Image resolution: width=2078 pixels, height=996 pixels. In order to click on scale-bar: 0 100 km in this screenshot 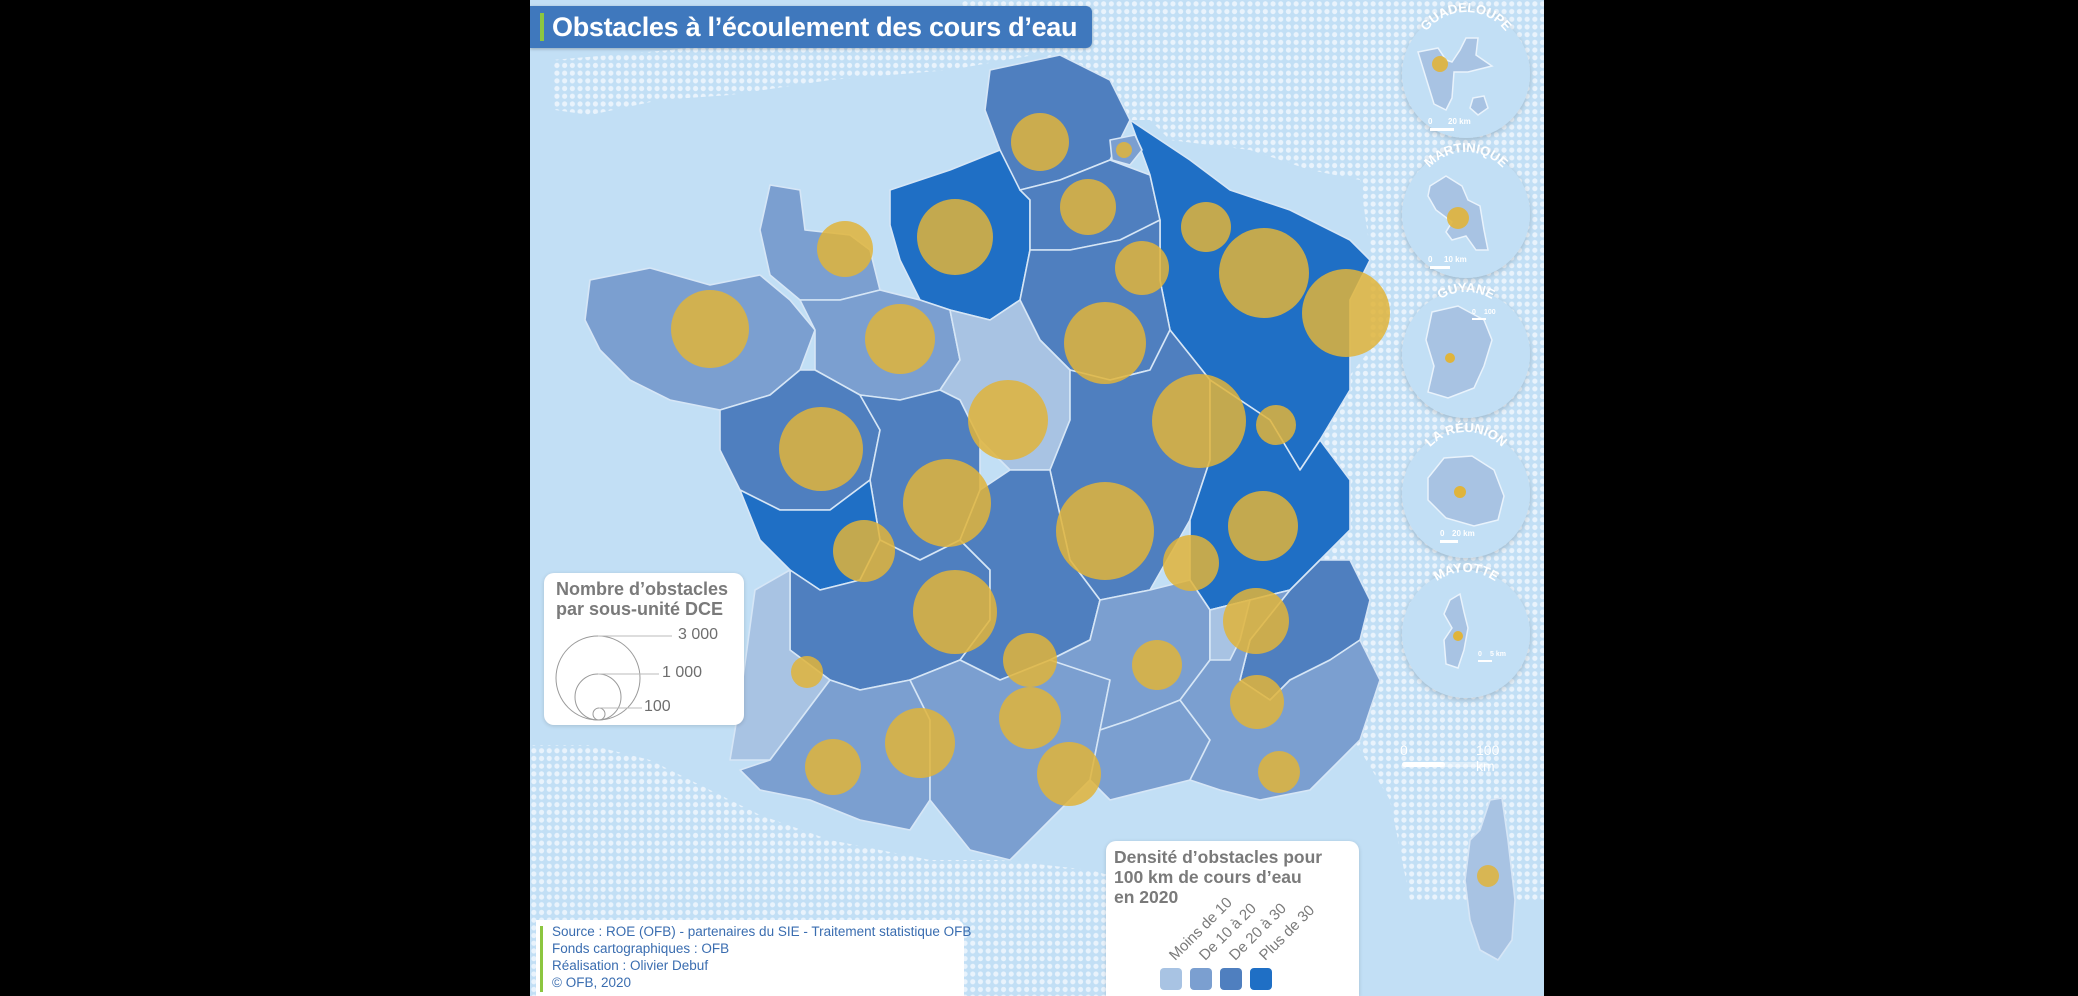, I will do `click(1450, 758)`.